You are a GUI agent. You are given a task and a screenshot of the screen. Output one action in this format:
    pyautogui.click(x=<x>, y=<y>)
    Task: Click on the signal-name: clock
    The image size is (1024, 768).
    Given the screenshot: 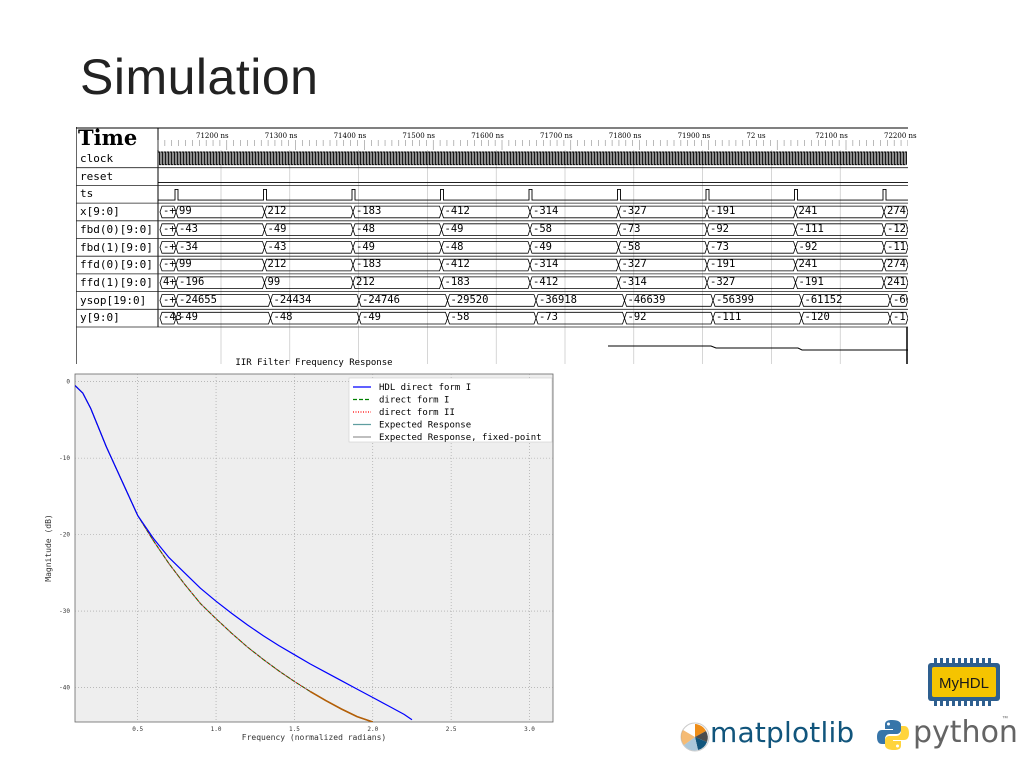 What is the action you would take?
    pyautogui.click(x=97, y=158)
    